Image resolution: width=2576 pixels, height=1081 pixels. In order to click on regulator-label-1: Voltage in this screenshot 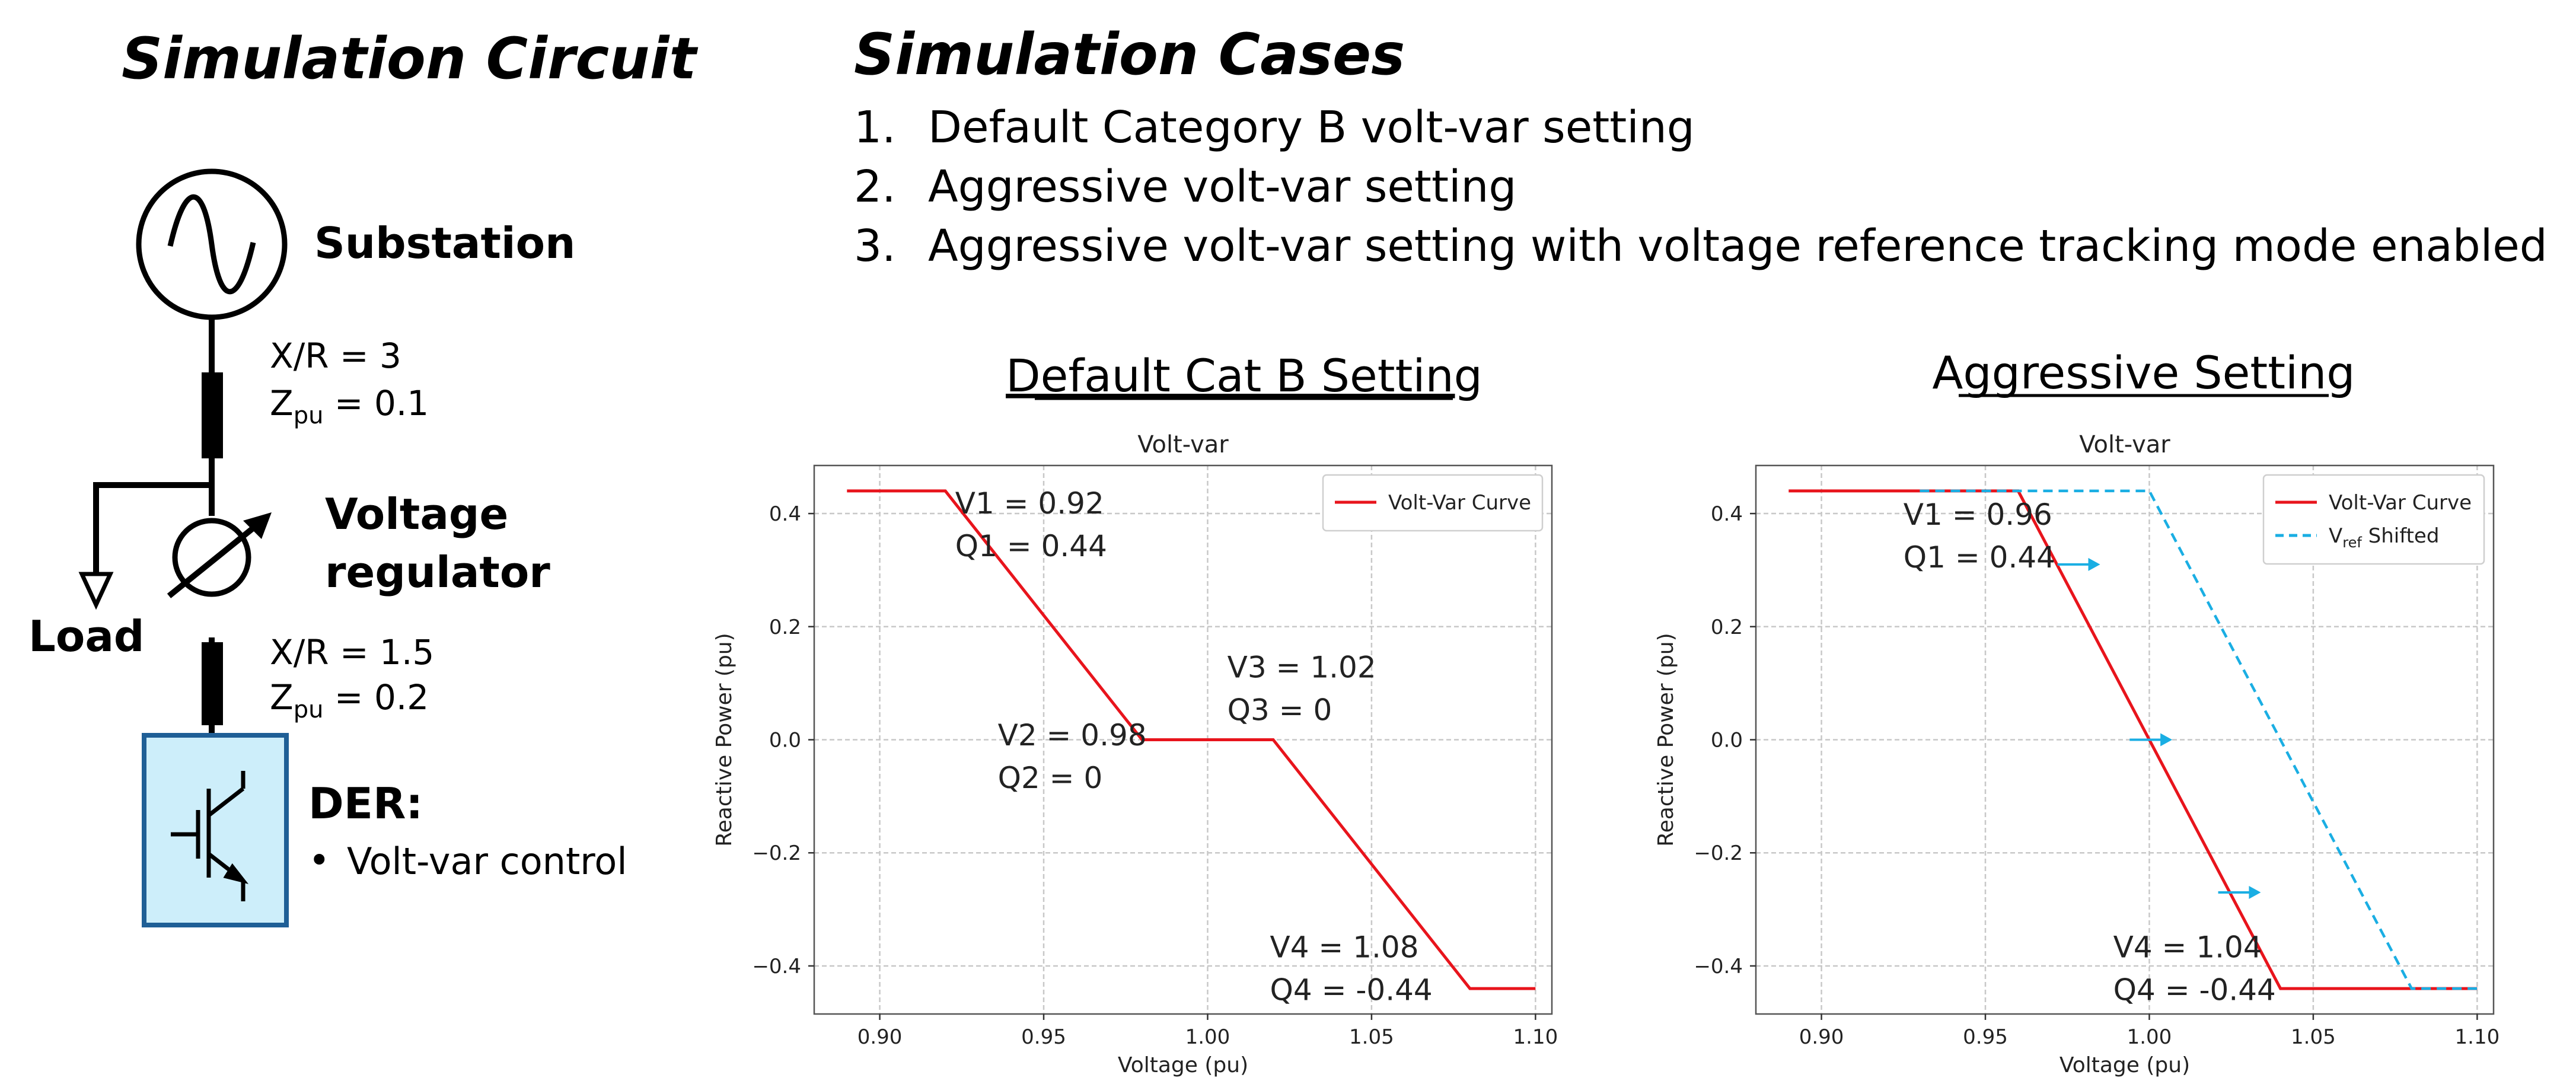, I will do `click(416, 514)`.